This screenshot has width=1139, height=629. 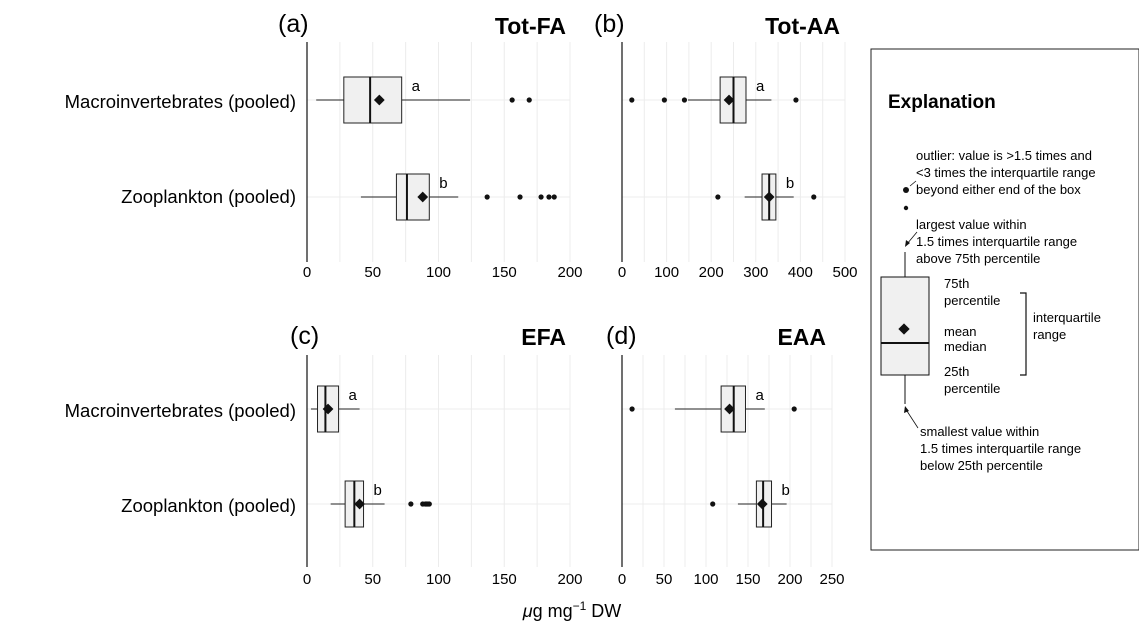 What do you see at coordinates (1049, 334) in the screenshot?
I see `legend-iqr-text-2: range` at bounding box center [1049, 334].